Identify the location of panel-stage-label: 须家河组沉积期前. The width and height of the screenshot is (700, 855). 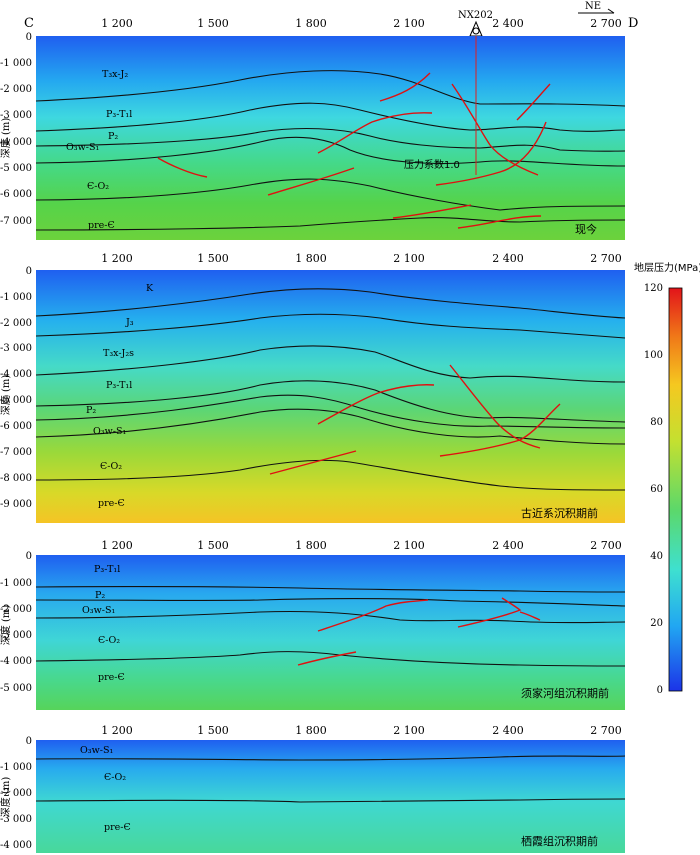
(565, 693).